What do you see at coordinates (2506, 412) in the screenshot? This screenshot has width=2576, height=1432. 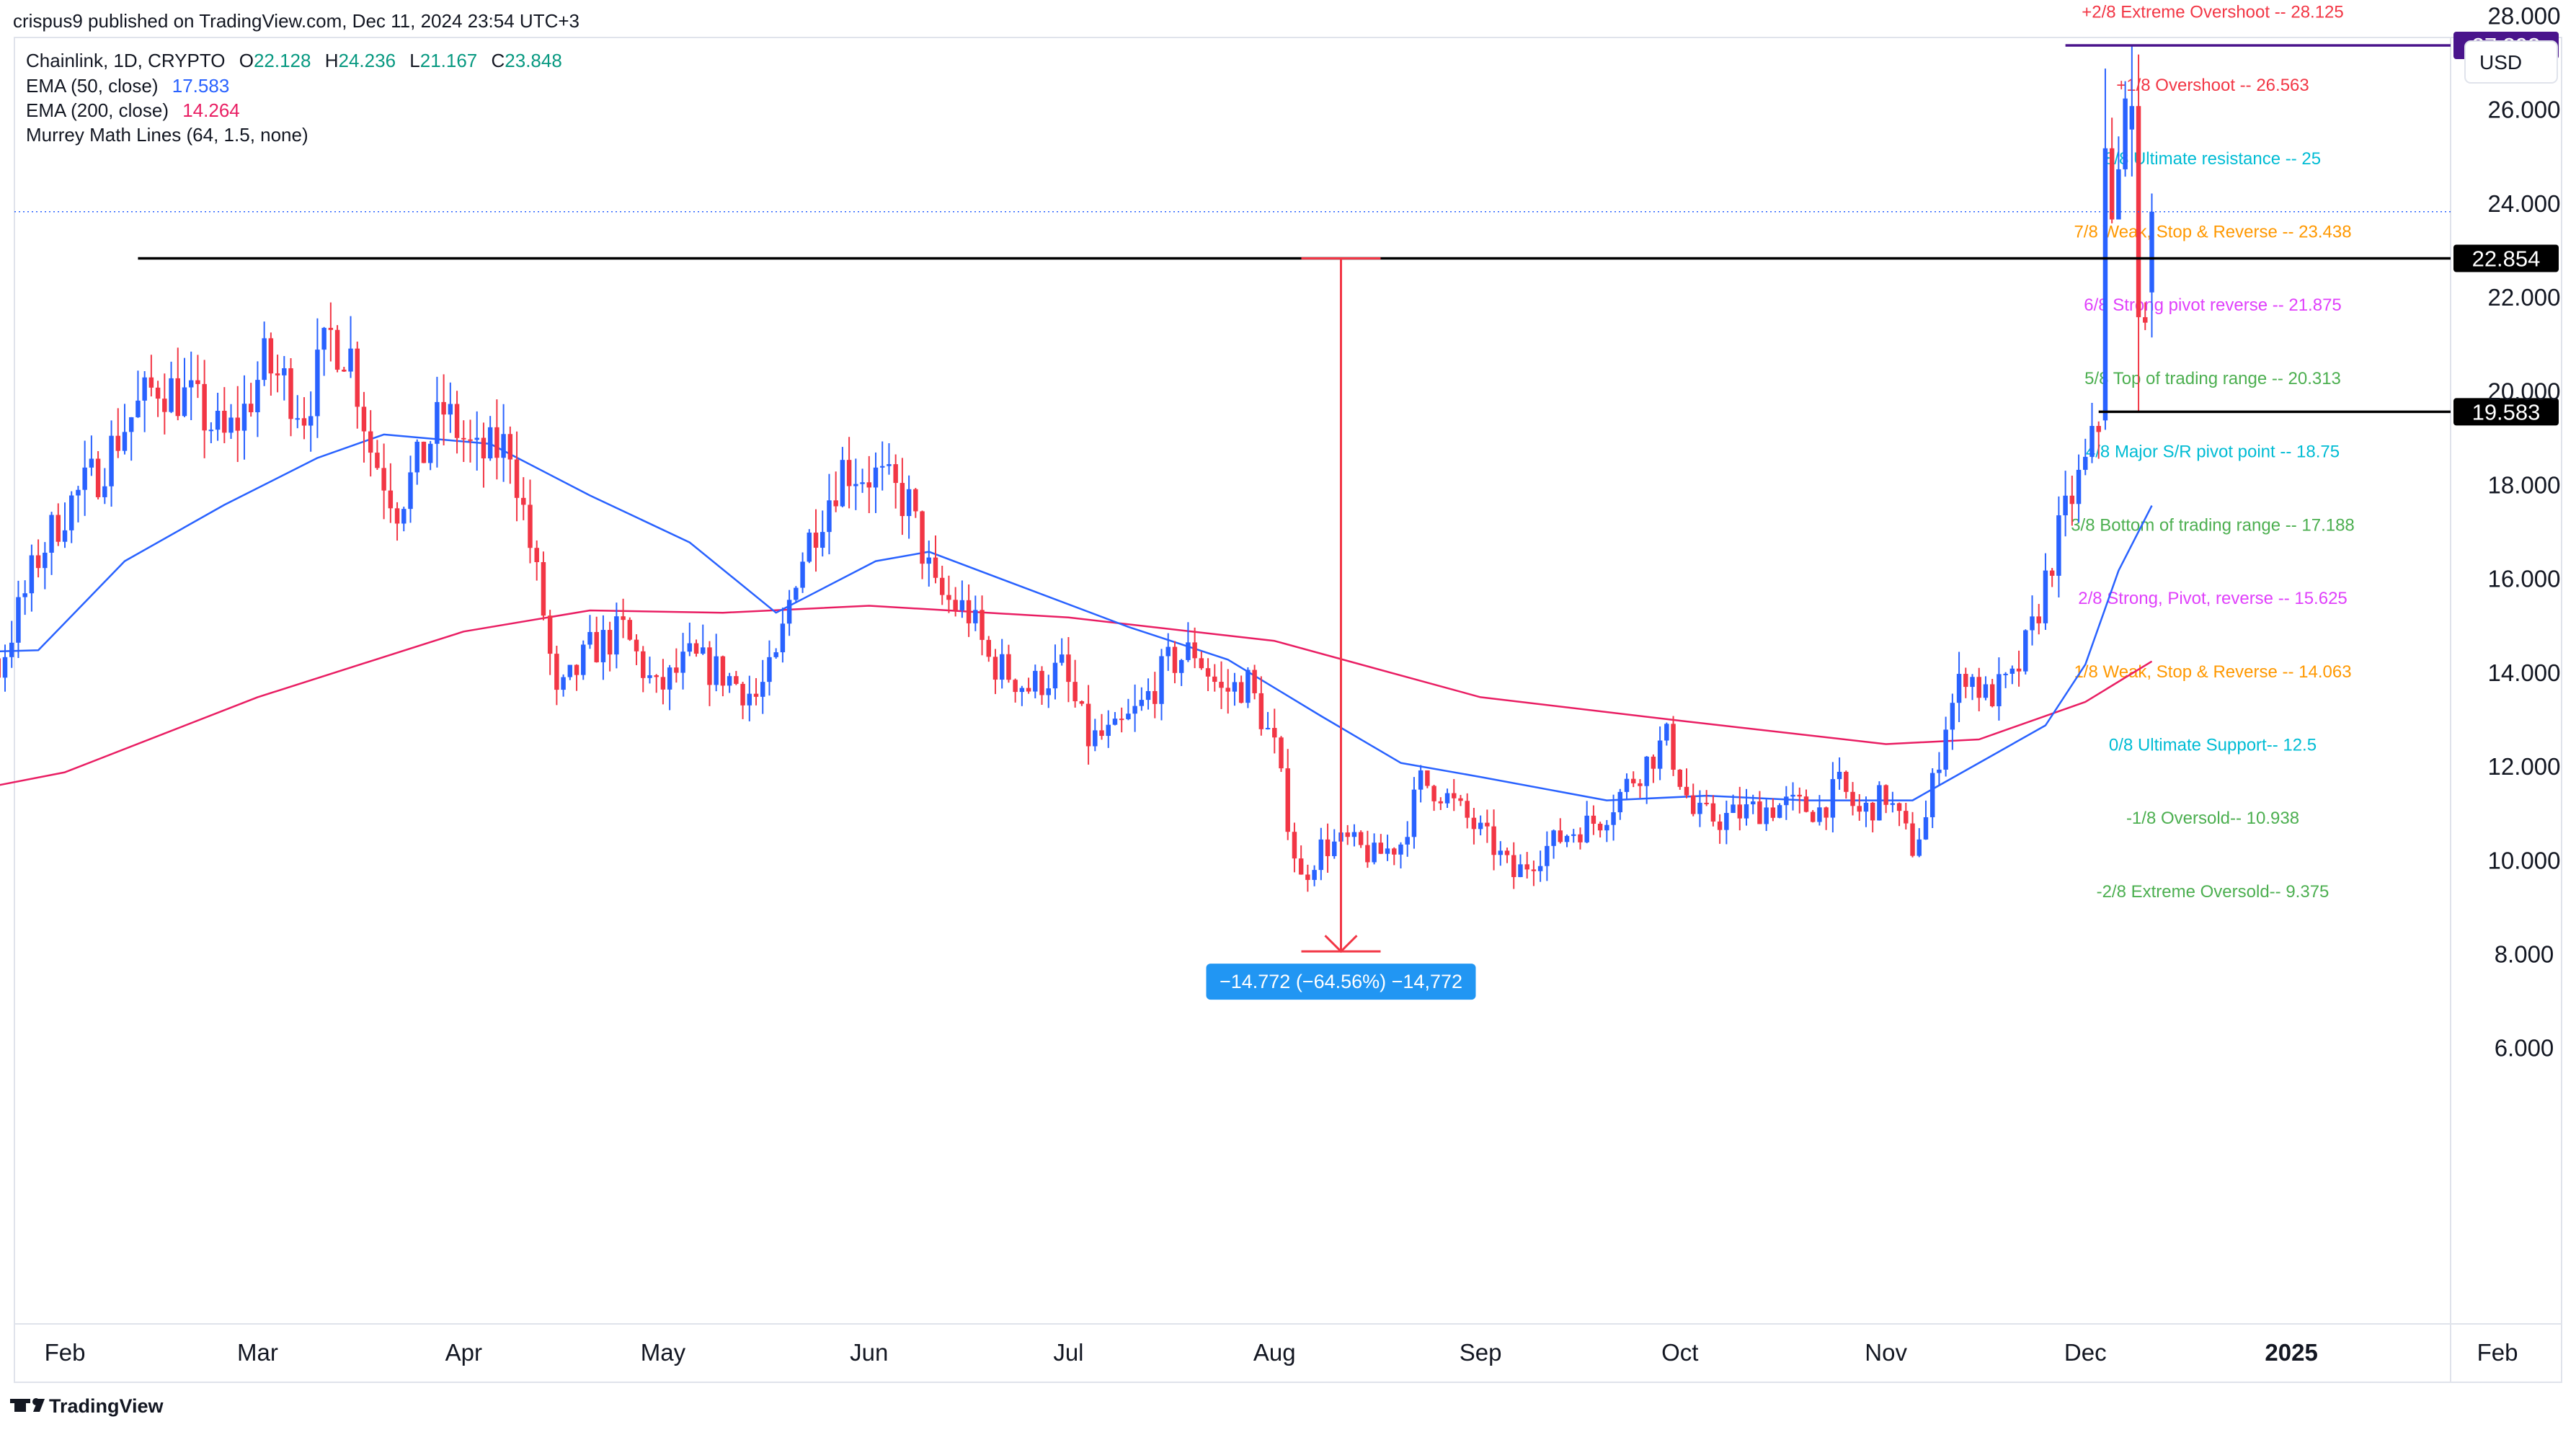 I see `price-level-tag` at bounding box center [2506, 412].